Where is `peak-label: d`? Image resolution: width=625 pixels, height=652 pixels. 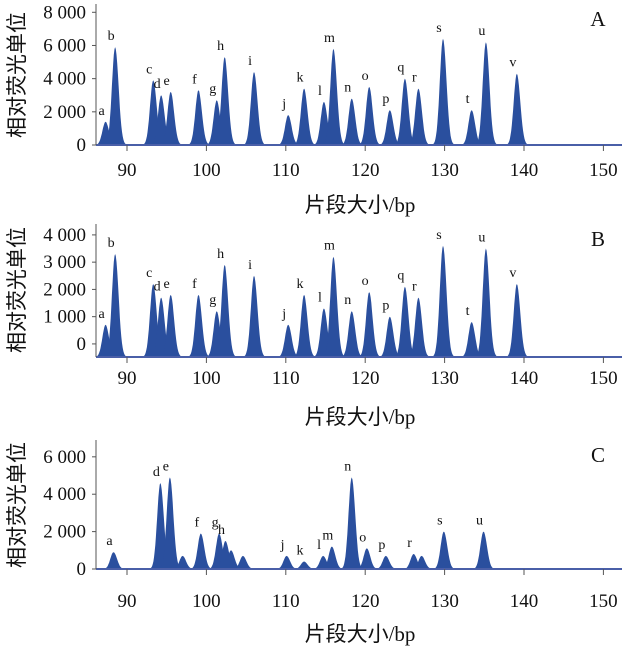
peak-label: d is located at coordinates (157, 84).